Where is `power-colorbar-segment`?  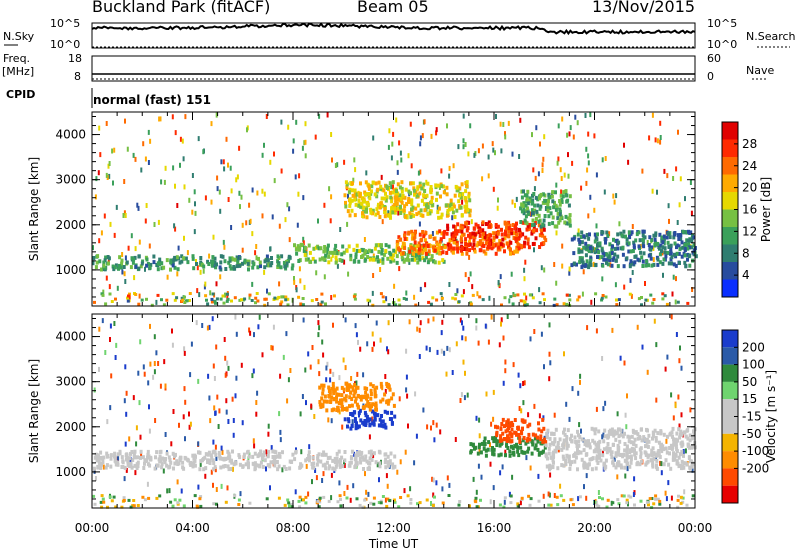
power-colorbar-segment is located at coordinates (730, 253).